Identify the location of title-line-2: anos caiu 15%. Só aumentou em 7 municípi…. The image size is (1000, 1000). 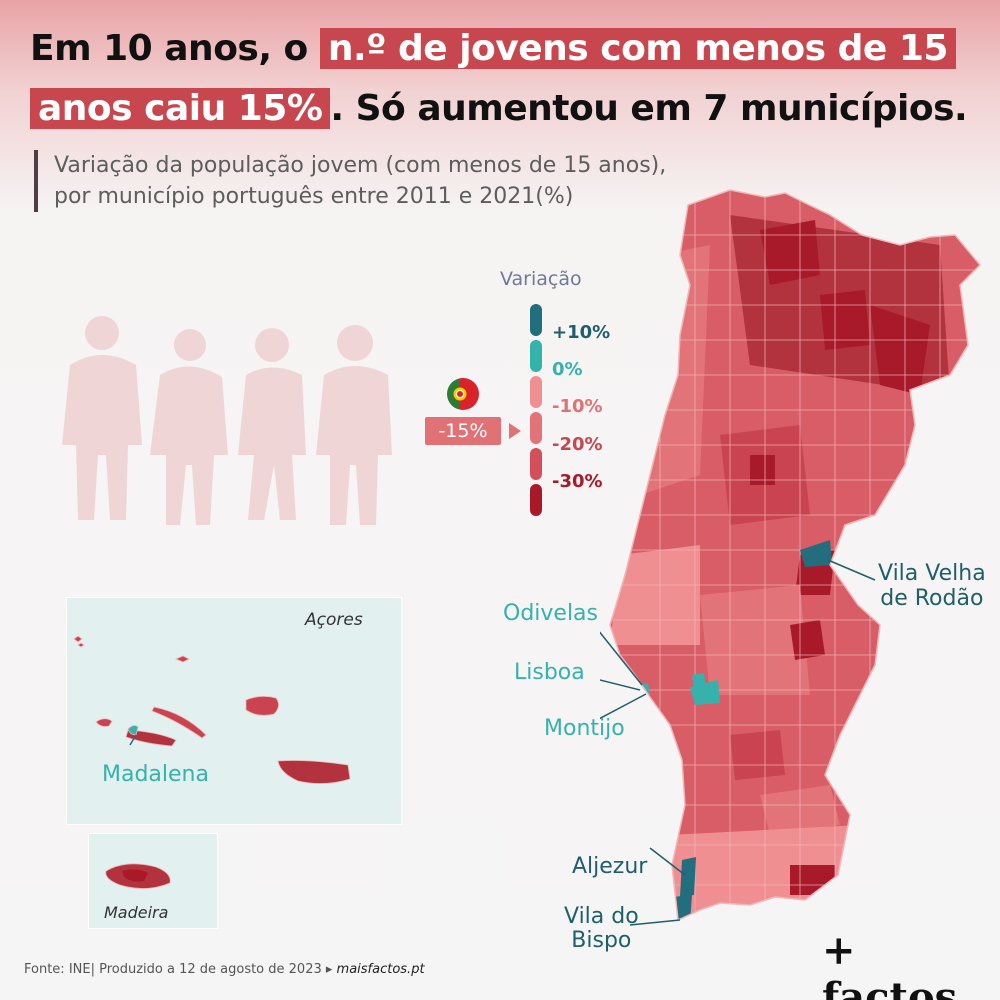
(499, 109).